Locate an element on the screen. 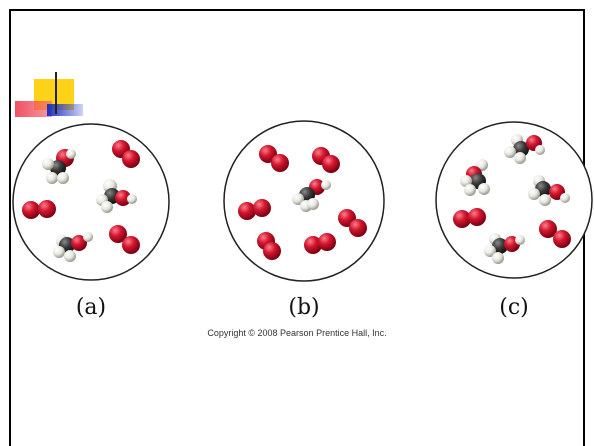  panel-c is located at coordinates (514, 200).